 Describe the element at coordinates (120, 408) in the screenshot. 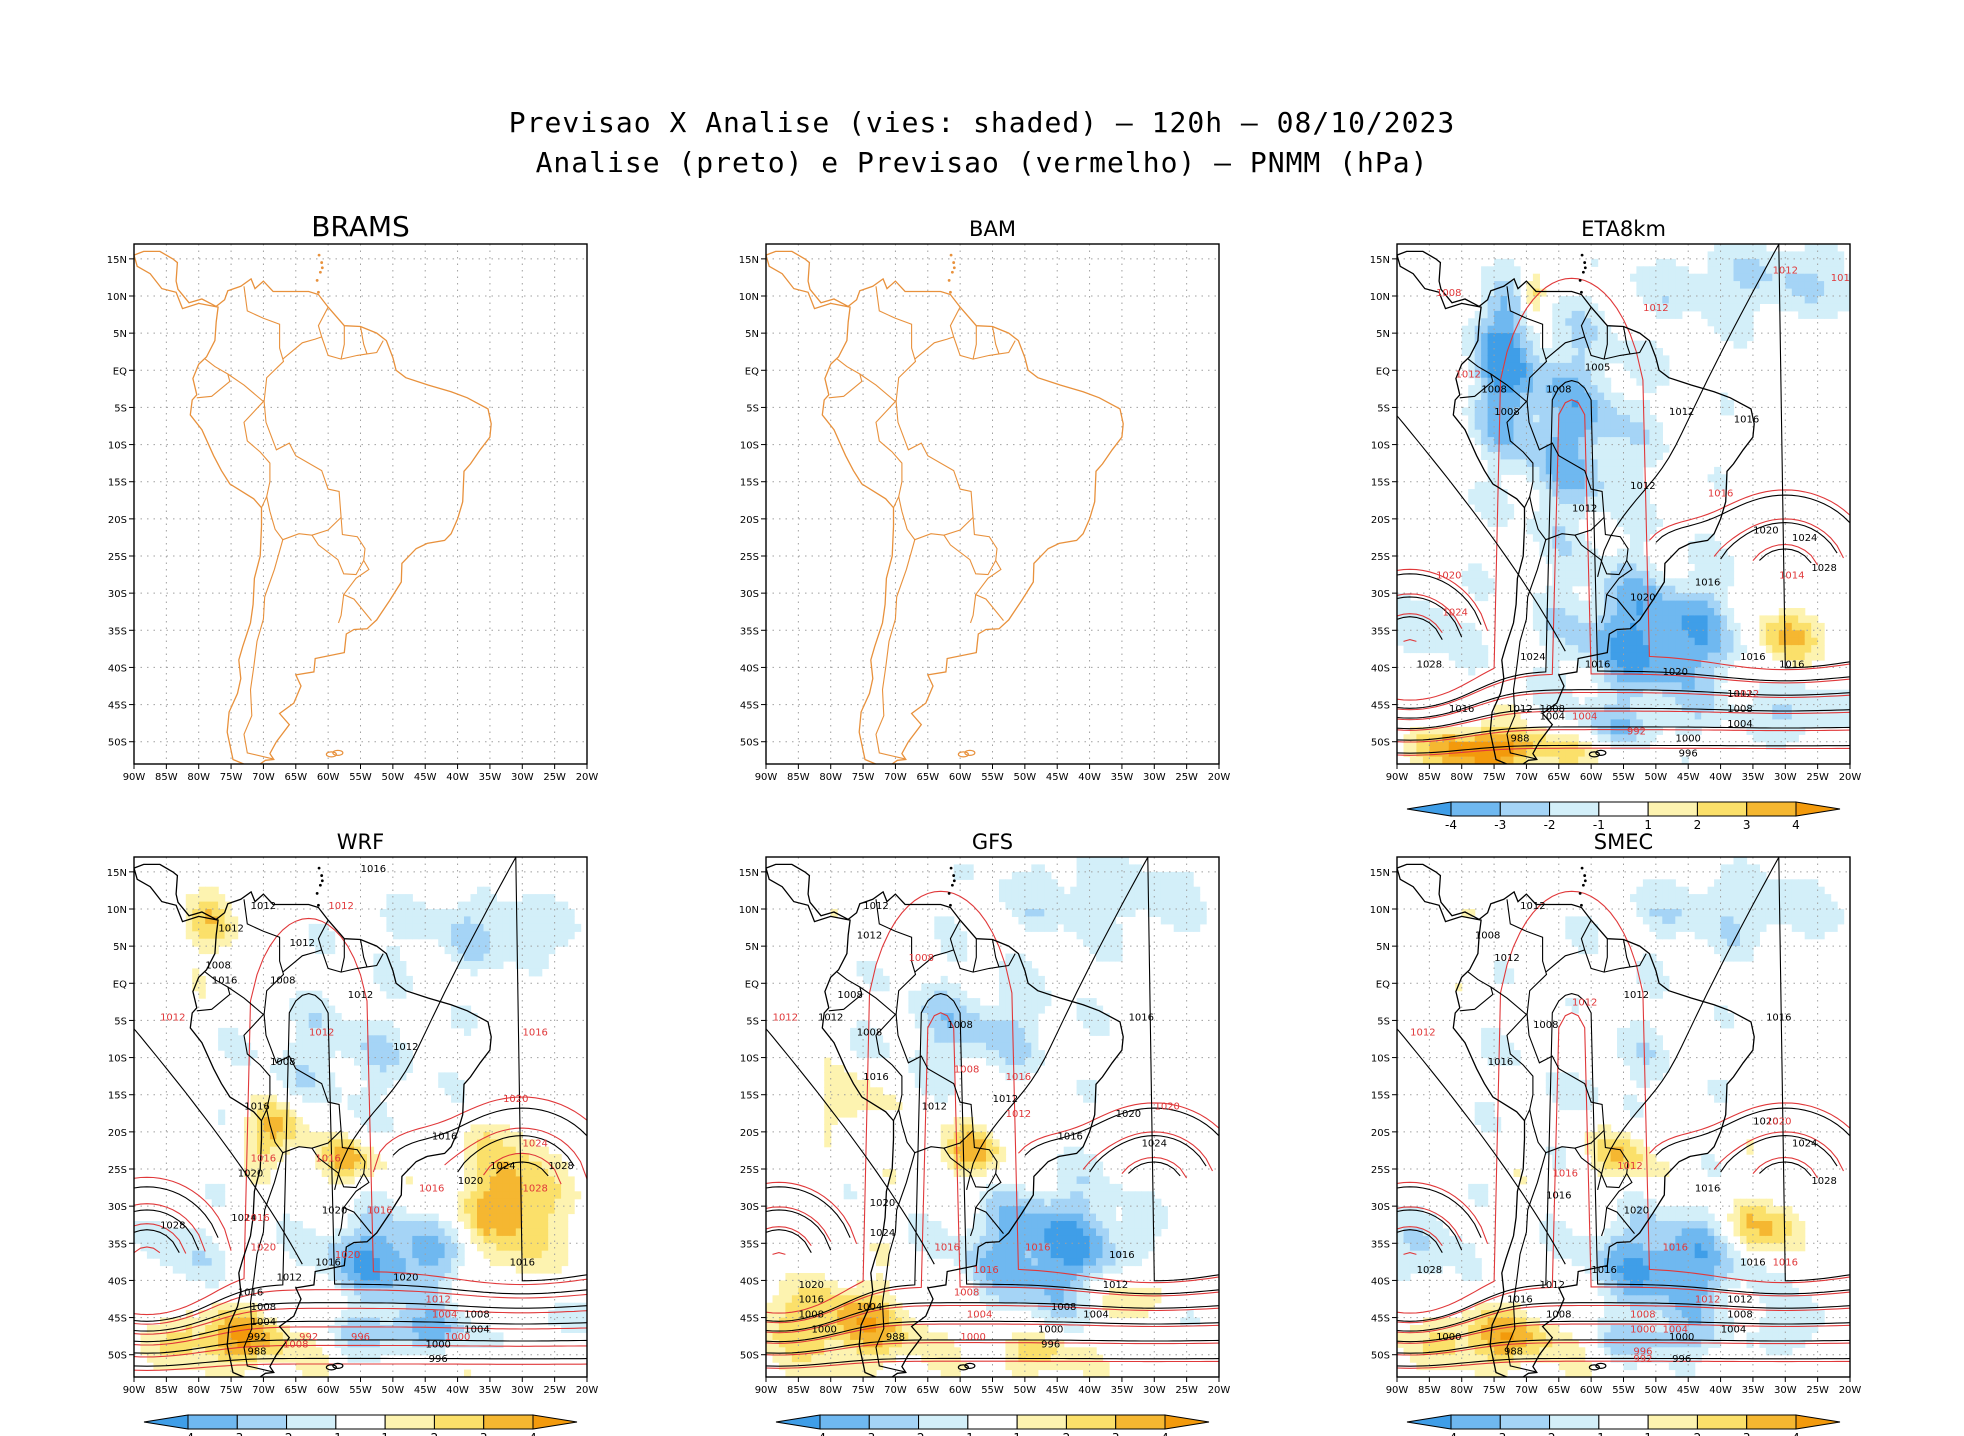

I see `y-tick-label: 5S` at that location.